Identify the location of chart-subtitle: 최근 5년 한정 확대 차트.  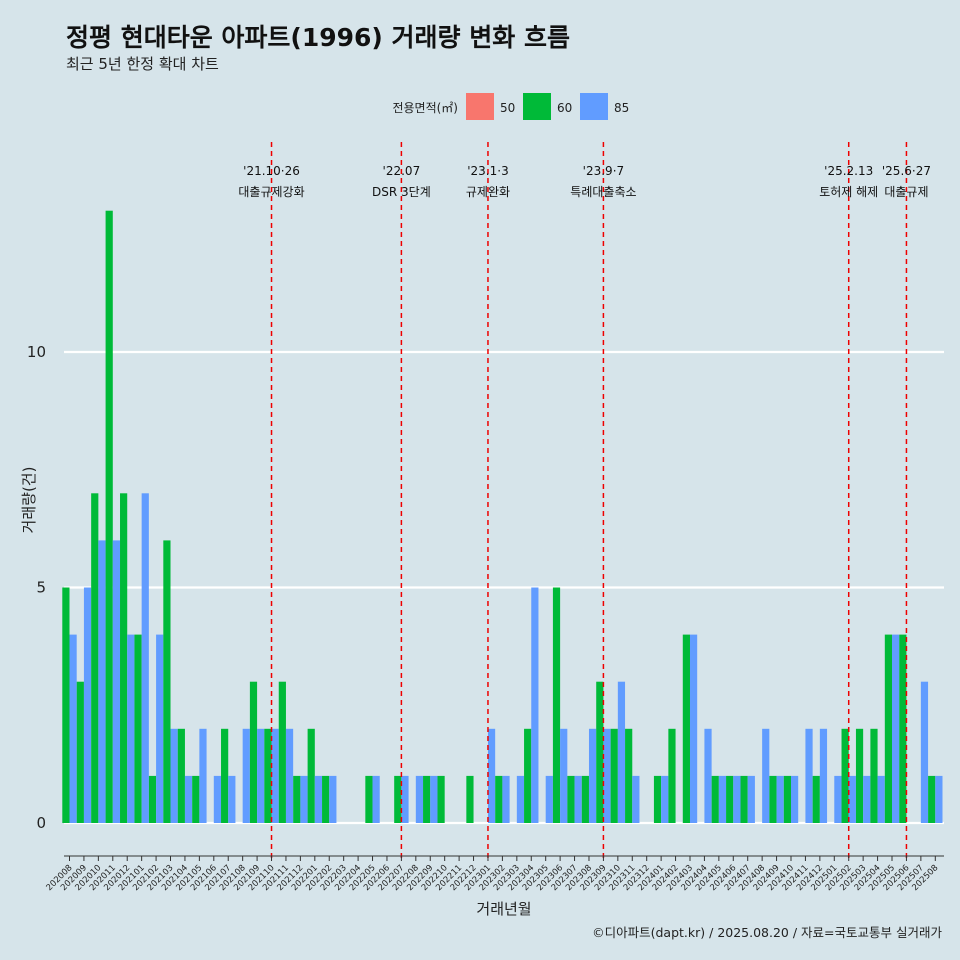
(142, 64).